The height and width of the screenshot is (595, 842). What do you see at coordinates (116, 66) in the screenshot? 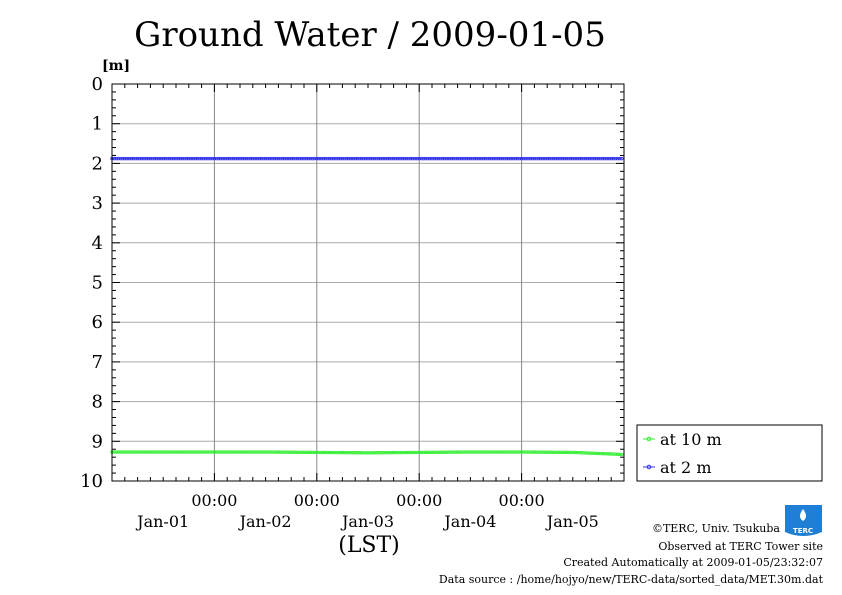
I see `y-axis-unit-label: [m]` at bounding box center [116, 66].